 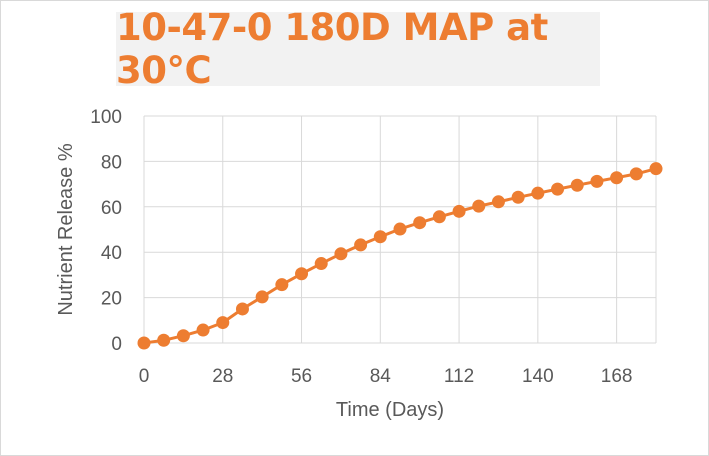 I want to click on y-axis-label: Nutrient Release %, so click(x=66, y=229).